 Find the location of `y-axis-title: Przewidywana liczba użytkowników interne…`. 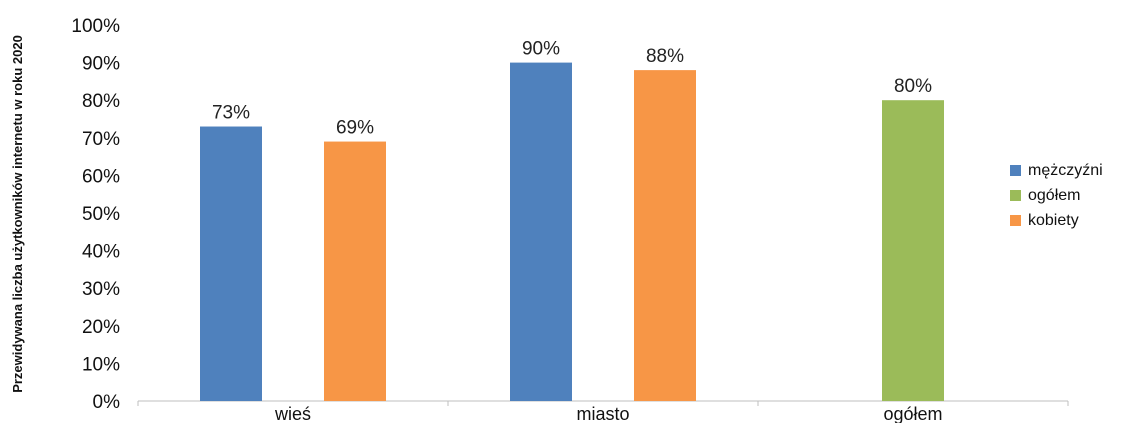

y-axis-title: Przewidywana liczba użytkowników interne… is located at coordinates (17, 214).